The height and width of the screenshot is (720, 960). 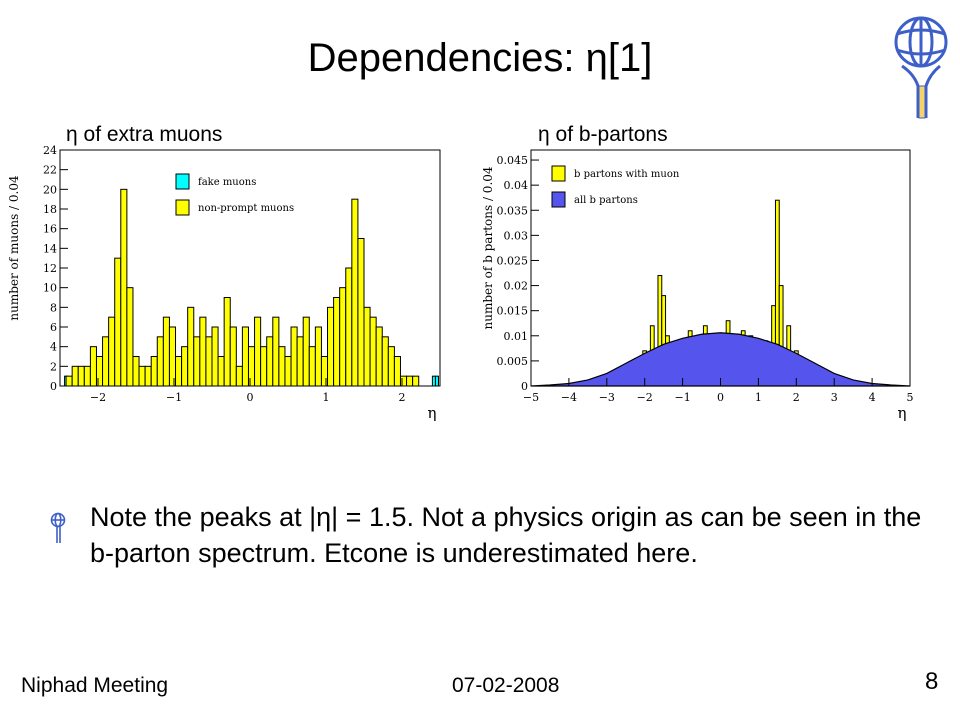 What do you see at coordinates (436, 381) in the screenshot?
I see `chart0-series0-bar` at bounding box center [436, 381].